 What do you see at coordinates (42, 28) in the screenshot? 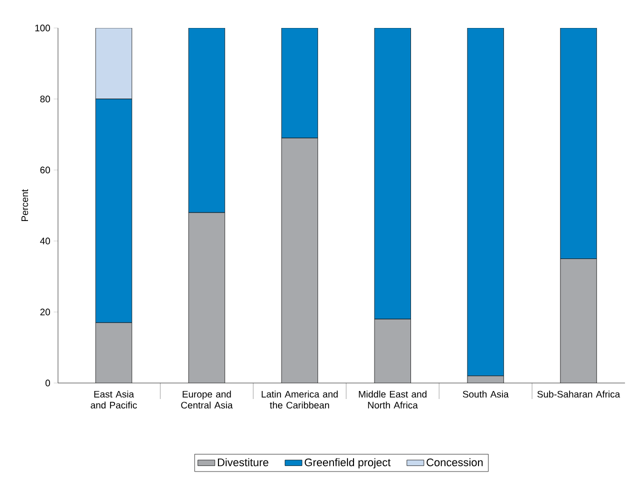
I see `y-tick-label: 100` at bounding box center [42, 28].